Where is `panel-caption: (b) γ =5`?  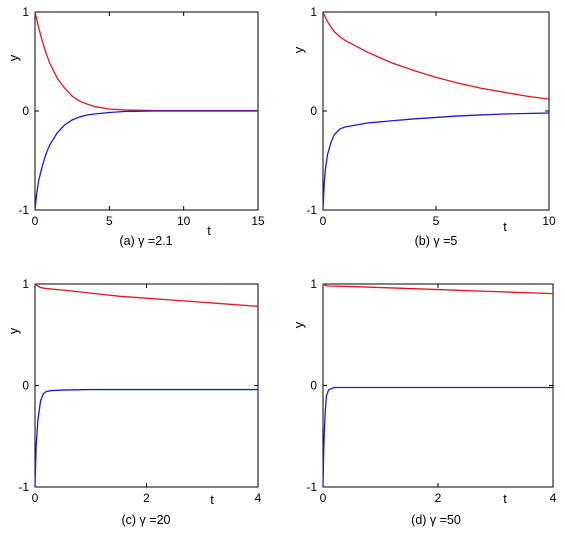 panel-caption: (b) γ =5 is located at coordinates (436, 241).